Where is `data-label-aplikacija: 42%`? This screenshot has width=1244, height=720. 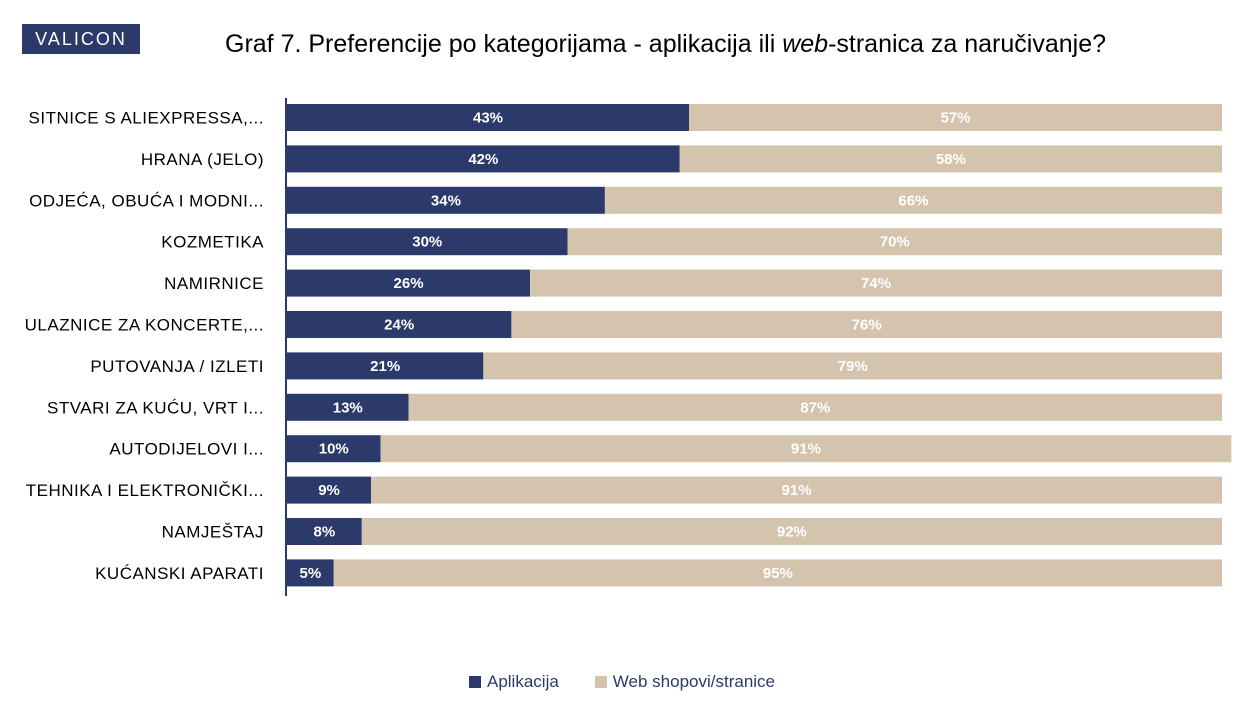
data-label-aplikacija: 42% is located at coordinates (483, 159).